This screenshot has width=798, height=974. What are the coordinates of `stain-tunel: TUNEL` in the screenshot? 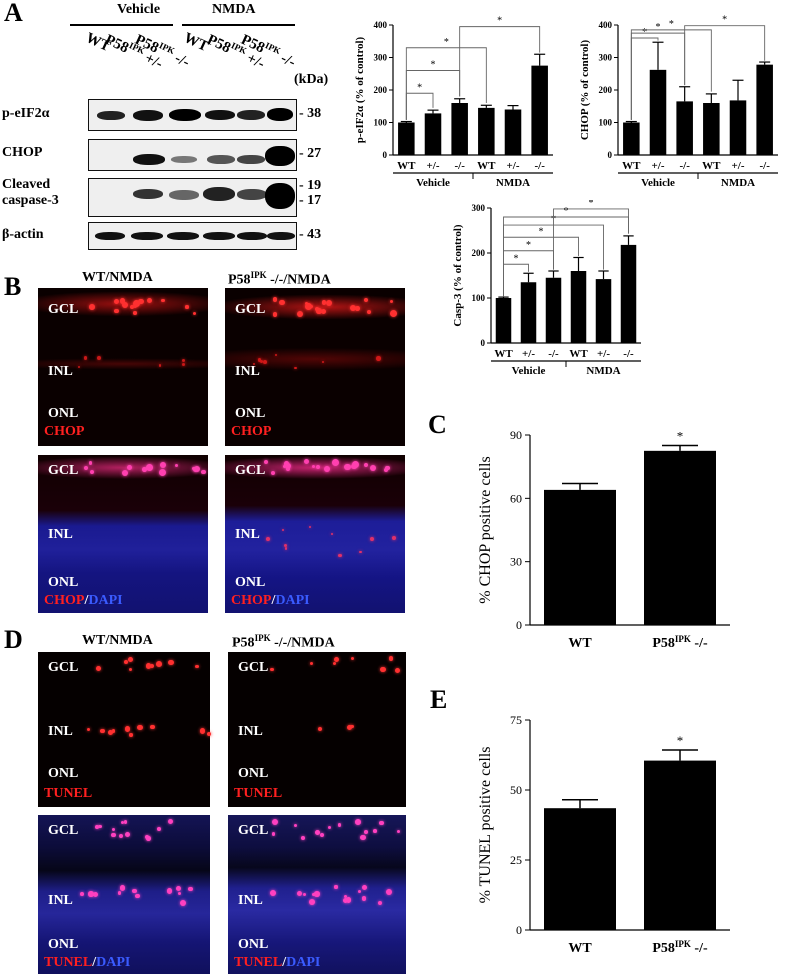 It's located at (68, 793).